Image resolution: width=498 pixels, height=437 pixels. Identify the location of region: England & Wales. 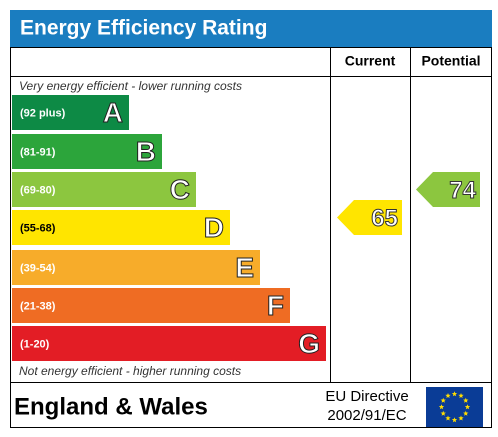
(111, 406).